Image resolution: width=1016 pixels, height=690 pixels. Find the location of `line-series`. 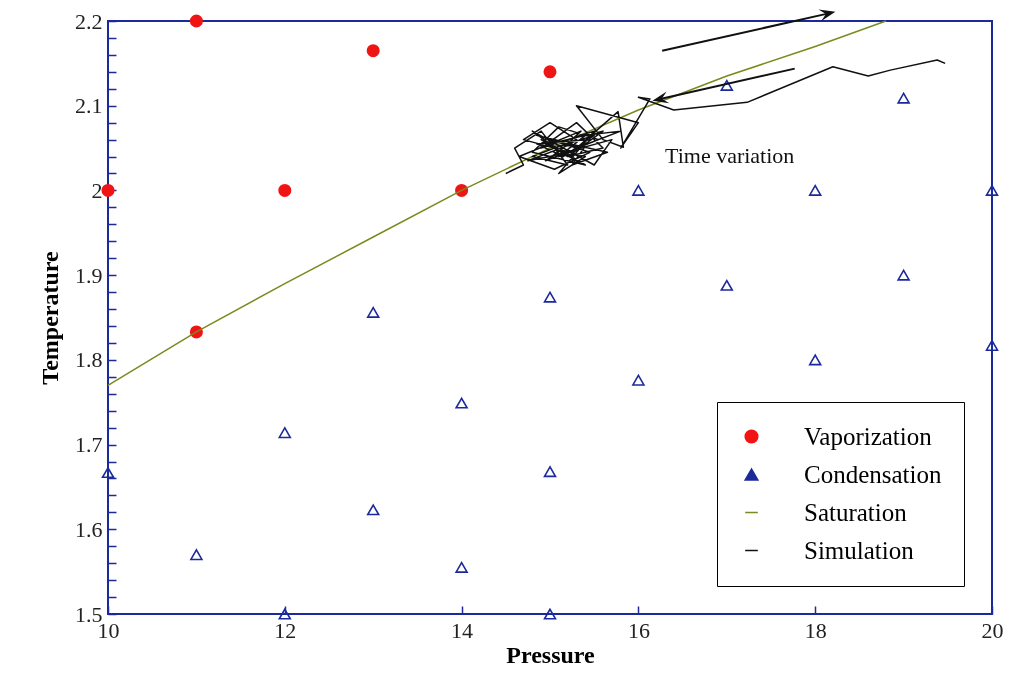

line-series is located at coordinates (725, 117).